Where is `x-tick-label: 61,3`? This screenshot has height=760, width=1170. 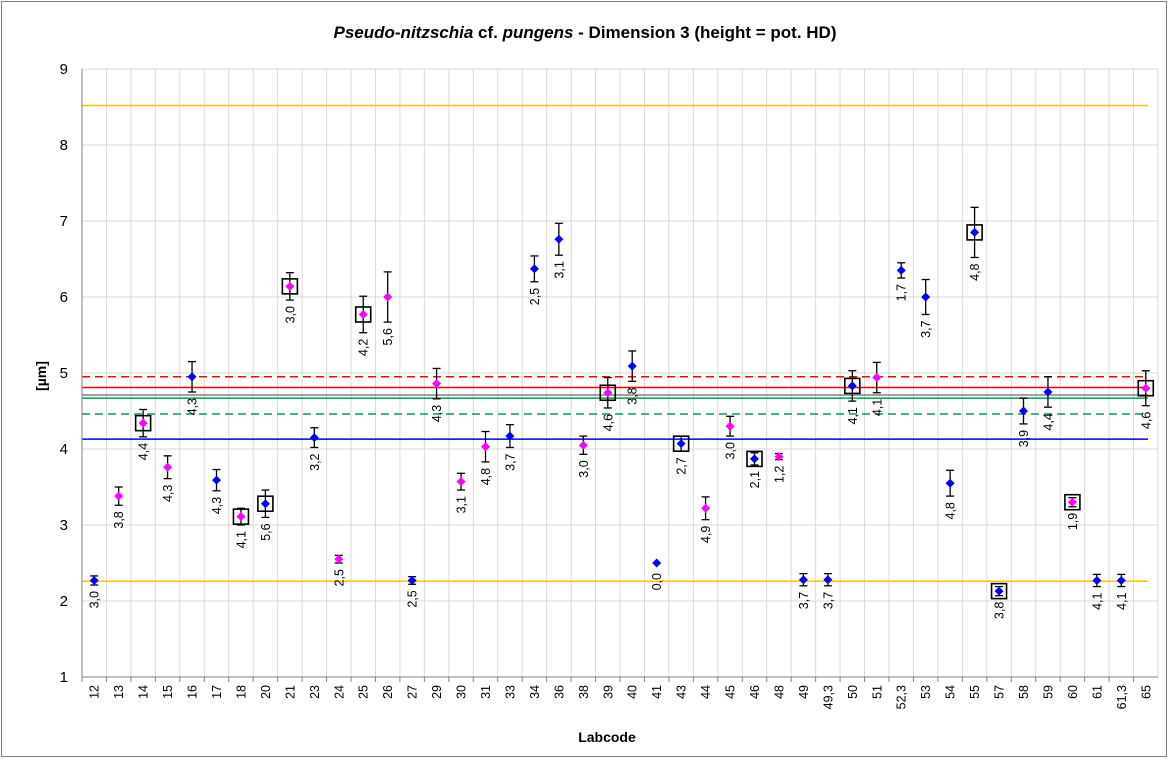 x-tick-label: 61,3 is located at coordinates (1122, 697).